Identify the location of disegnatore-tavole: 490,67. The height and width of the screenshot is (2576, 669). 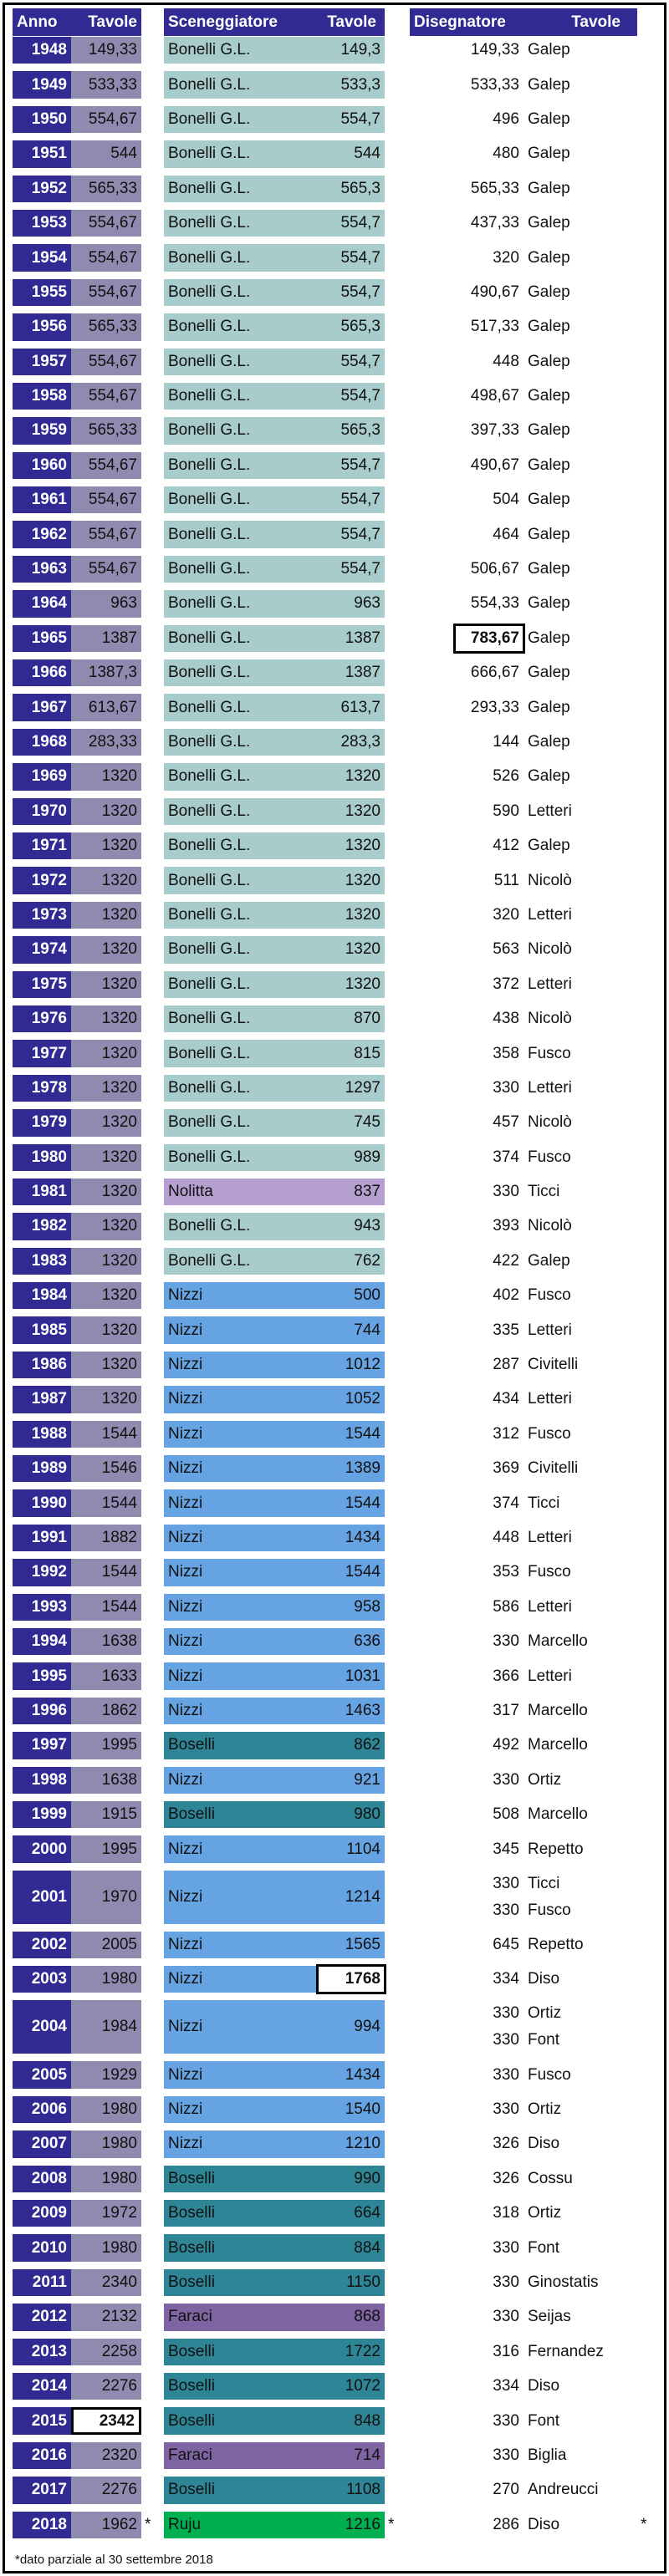
(495, 465).